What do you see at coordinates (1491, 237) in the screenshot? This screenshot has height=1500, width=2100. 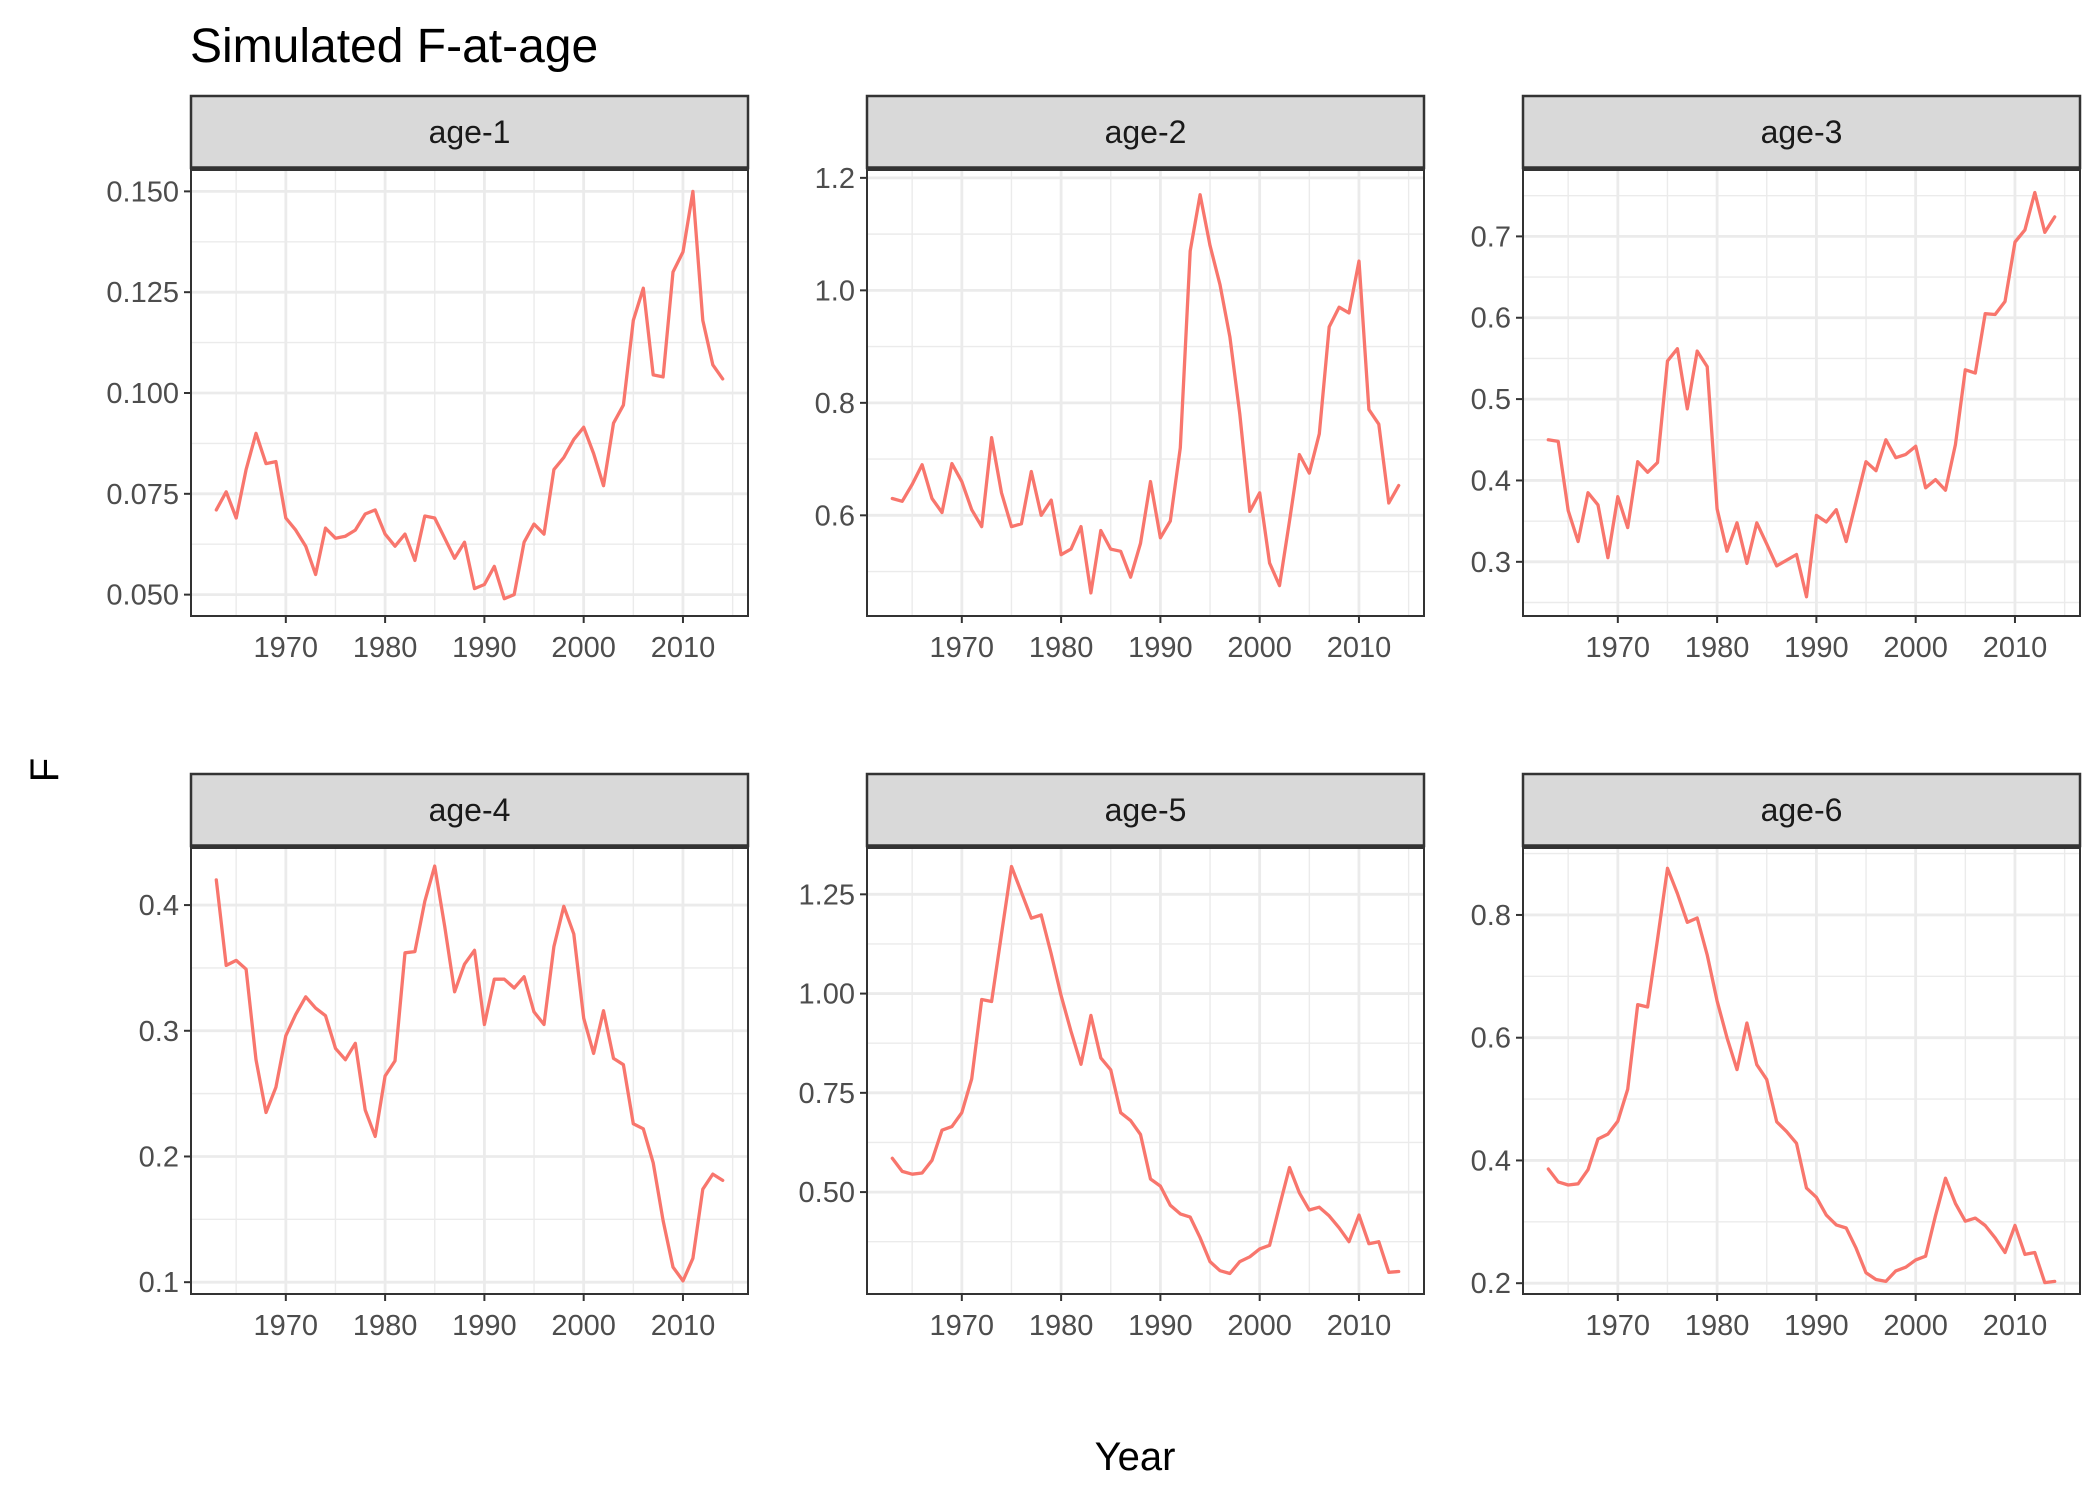 I see `y-tick-label: 0.7` at bounding box center [1491, 237].